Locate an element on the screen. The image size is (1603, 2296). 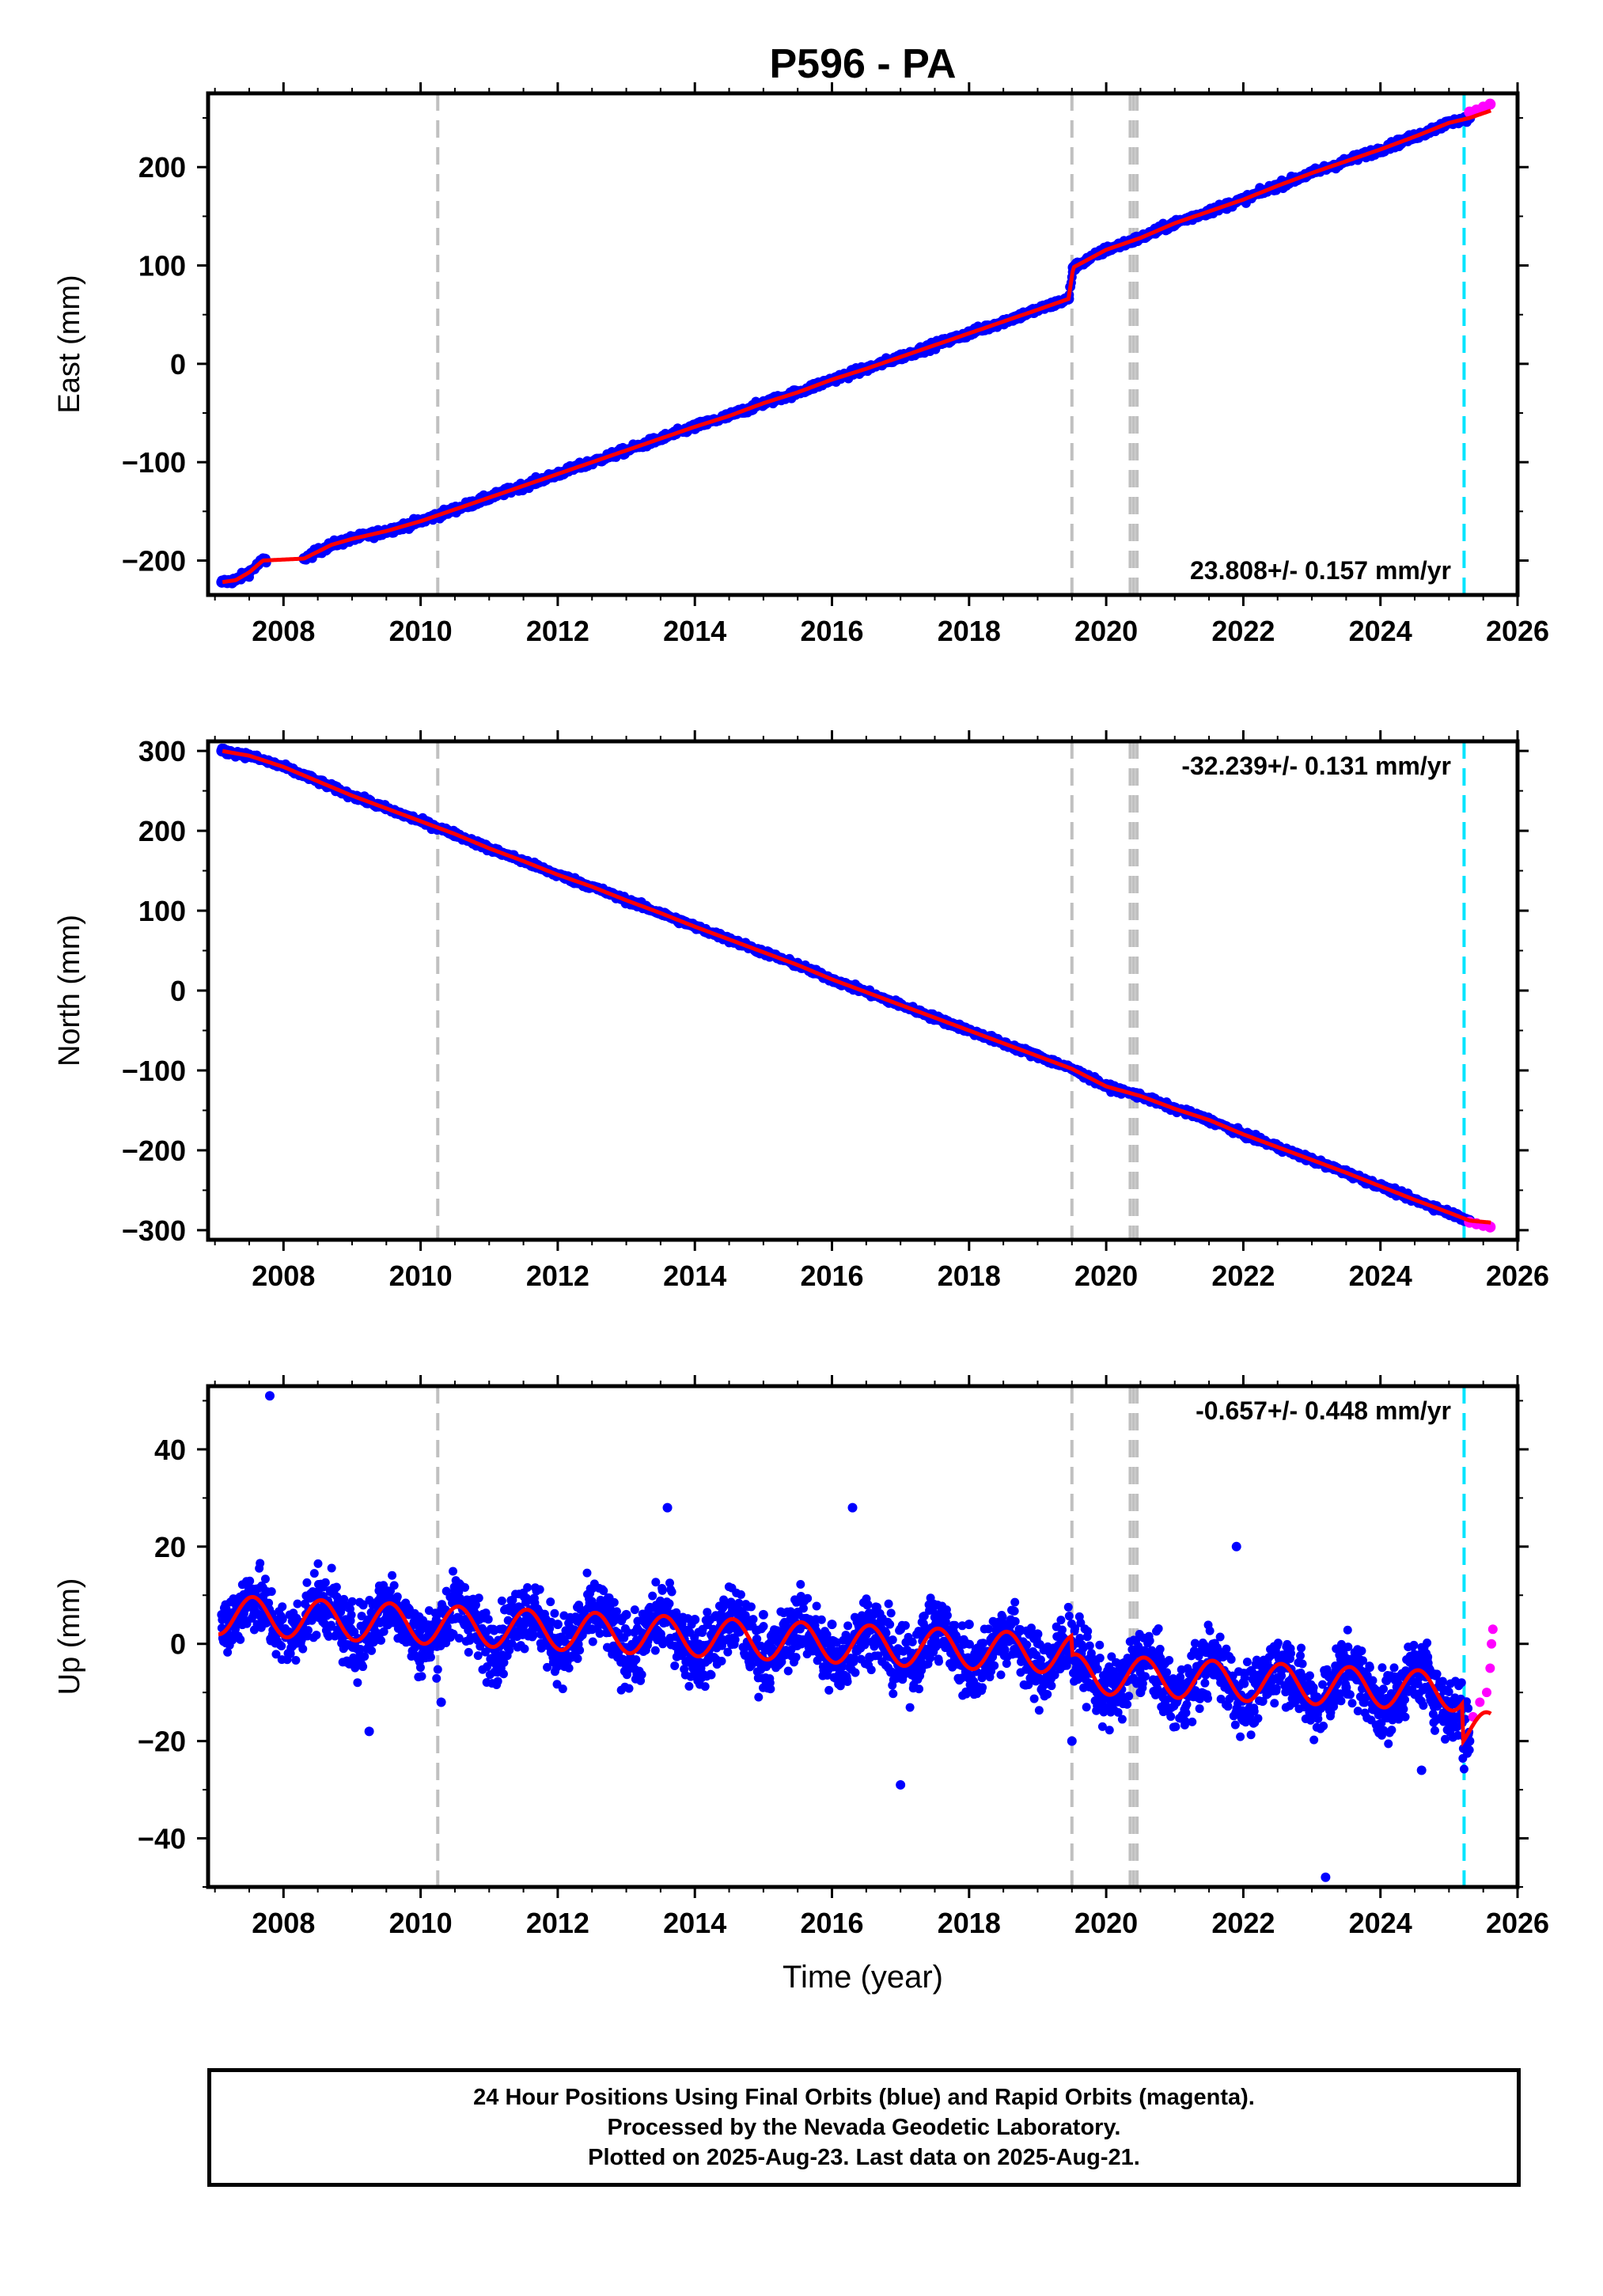
rate-annotation: -32.239+/- 0.131 mm/yr is located at coordinates (1316, 766).